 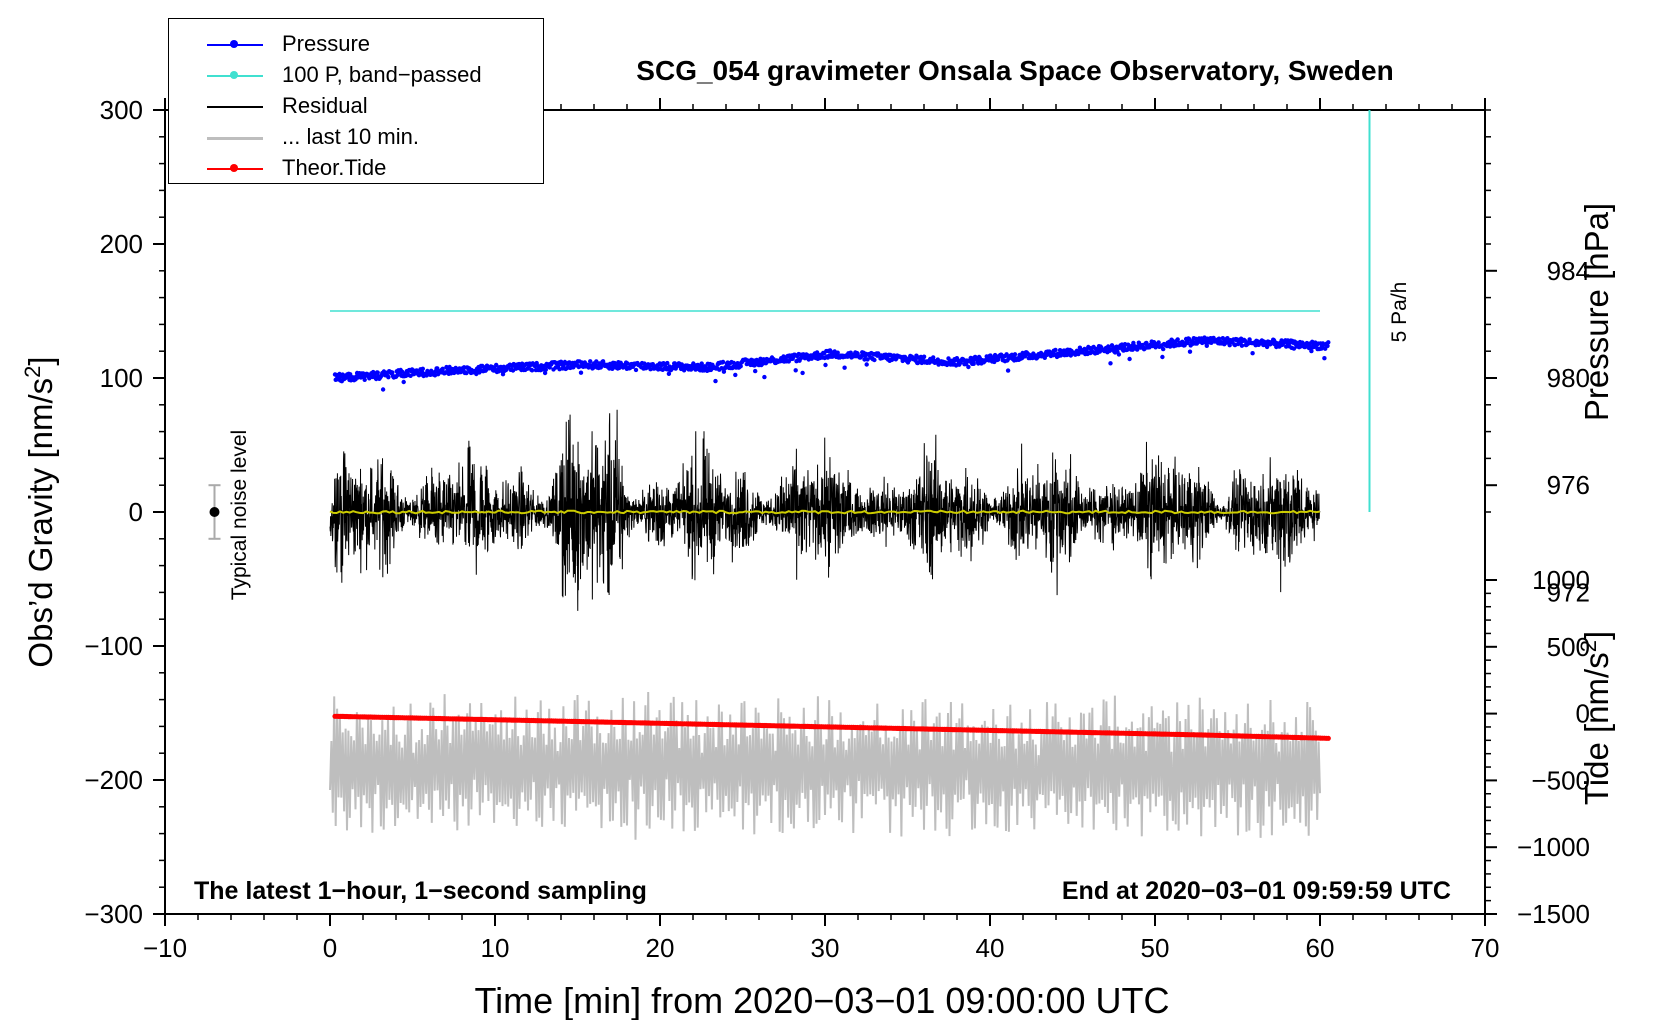 I want to click on x-tick-label: 20, so click(x=660, y=948).